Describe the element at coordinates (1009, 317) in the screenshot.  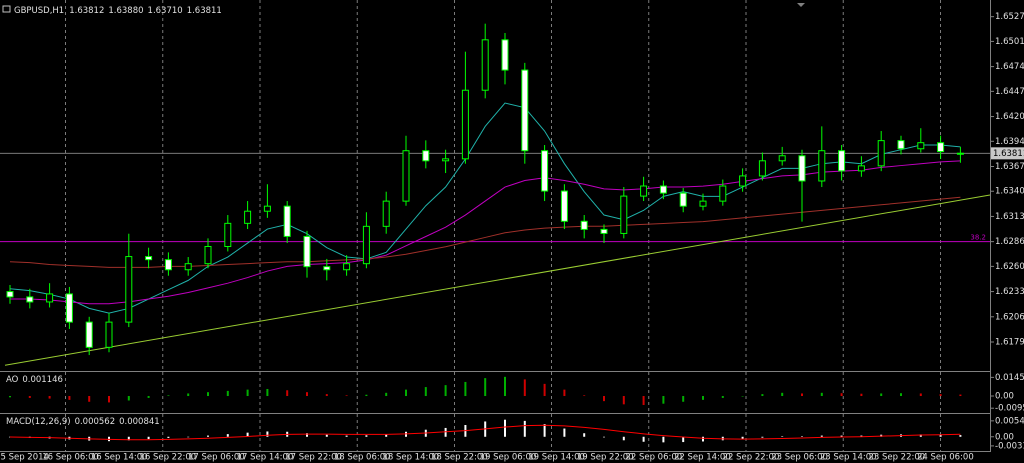
I see `y-tick-label: 1.62060` at that location.